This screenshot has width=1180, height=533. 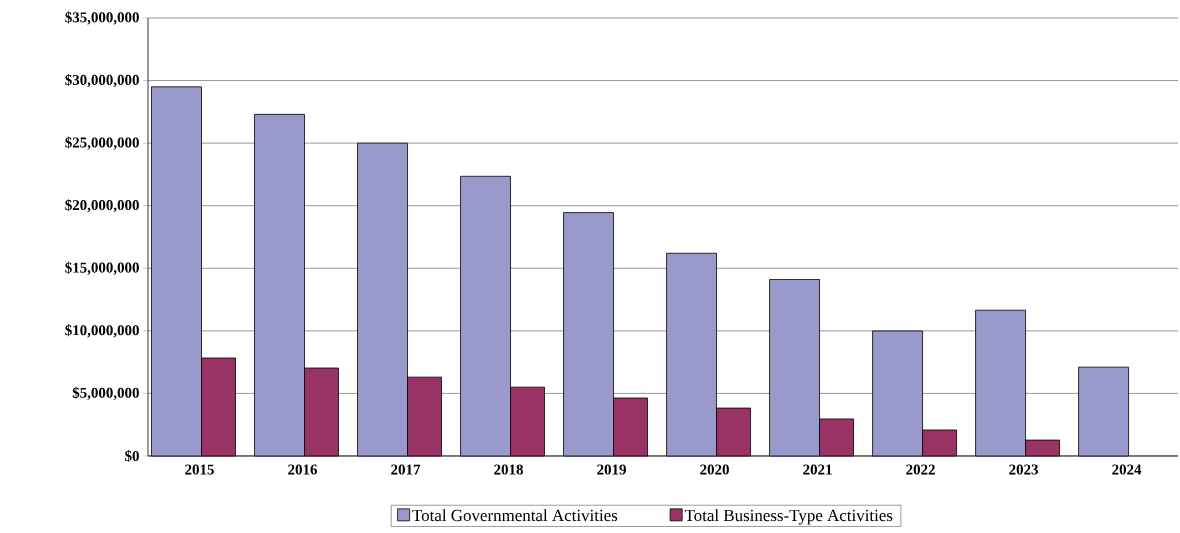 What do you see at coordinates (920, 469) in the screenshot?
I see `x-tick-label: 2022` at bounding box center [920, 469].